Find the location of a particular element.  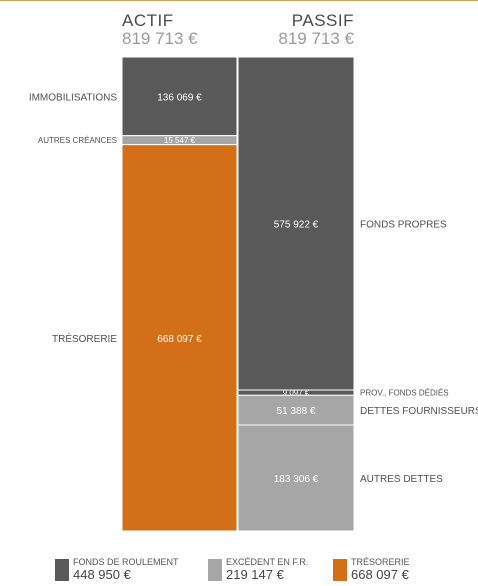

bar-segment-dettes-fournisseurs is located at coordinates (296, 410).